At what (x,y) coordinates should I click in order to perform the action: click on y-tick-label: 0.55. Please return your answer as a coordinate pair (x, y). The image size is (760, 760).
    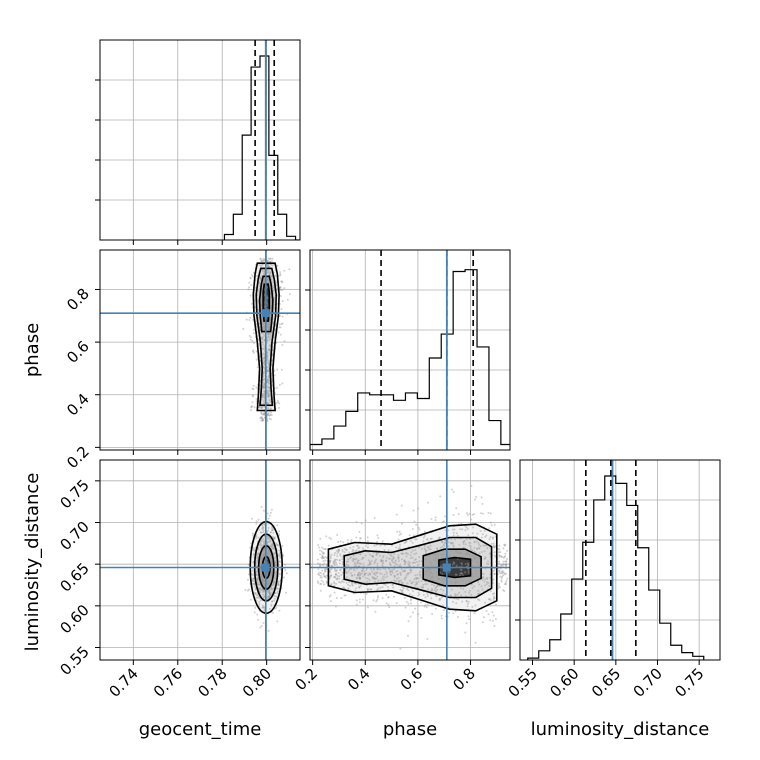
    Looking at the image, I should click on (74, 661).